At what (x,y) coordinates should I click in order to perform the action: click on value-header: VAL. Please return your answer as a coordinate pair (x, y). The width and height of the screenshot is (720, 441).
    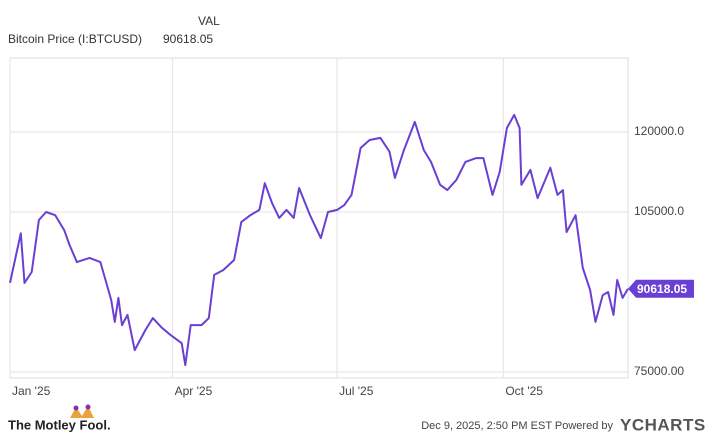
    Looking at the image, I should click on (209, 21).